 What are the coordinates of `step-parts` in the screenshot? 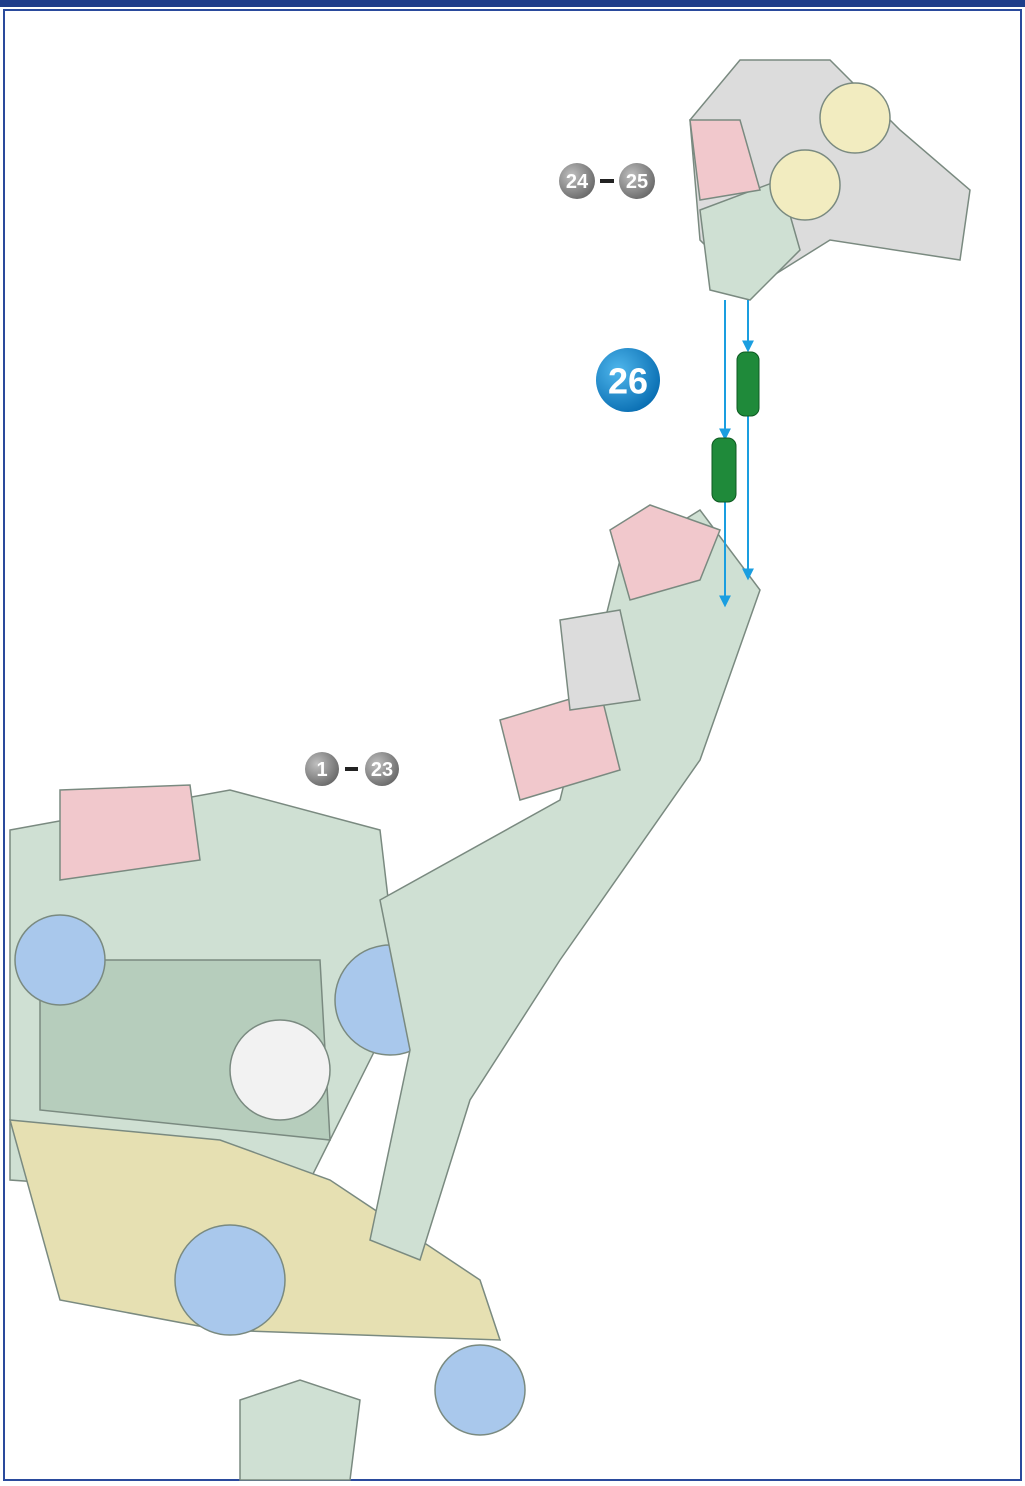 It's located at (735, 454).